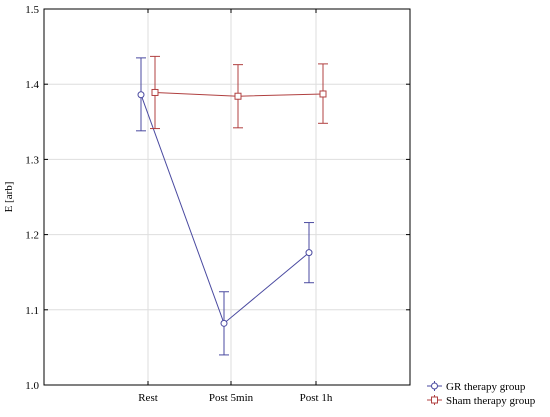 This screenshot has height=417, width=550. I want to click on legend: GR therapy group Sham therapy group, so click(481, 394).